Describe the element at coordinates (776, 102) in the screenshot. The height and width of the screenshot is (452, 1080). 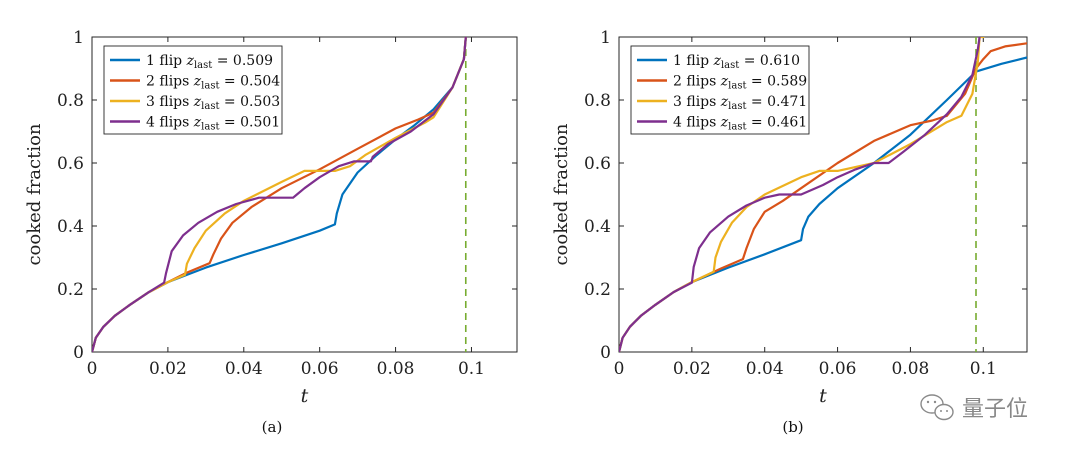
I see `legend-z-value: = 0.471` at that location.